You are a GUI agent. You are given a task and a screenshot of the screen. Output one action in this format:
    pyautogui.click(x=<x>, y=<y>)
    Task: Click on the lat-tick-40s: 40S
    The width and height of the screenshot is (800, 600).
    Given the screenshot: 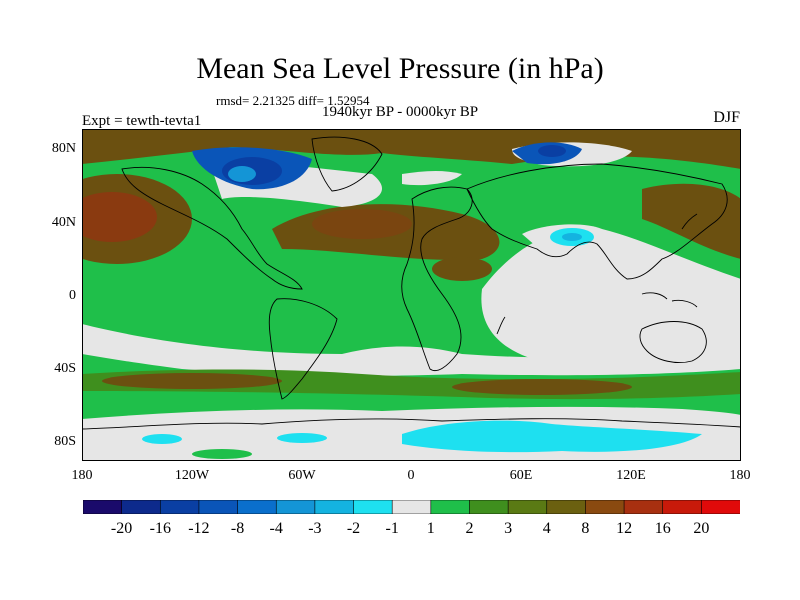 What is the action you would take?
    pyautogui.click(x=65, y=368)
    